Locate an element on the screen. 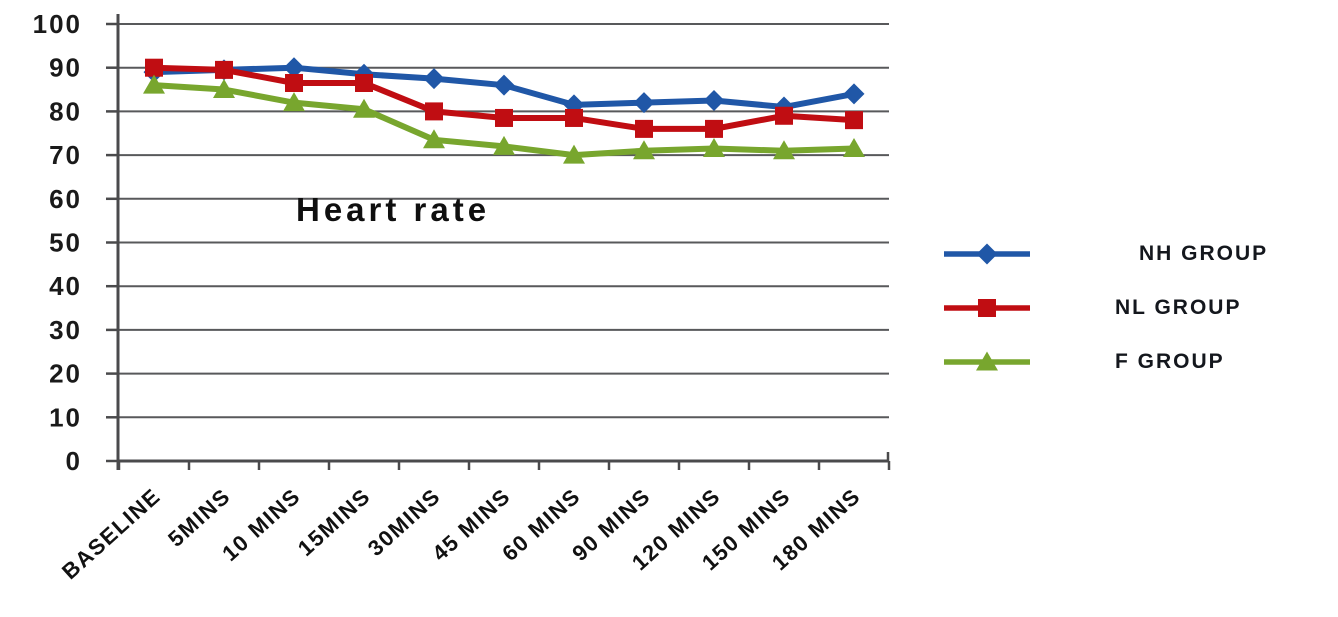 The width and height of the screenshot is (1338, 617). x-axis-label: 10 MINS is located at coordinates (261, 524).